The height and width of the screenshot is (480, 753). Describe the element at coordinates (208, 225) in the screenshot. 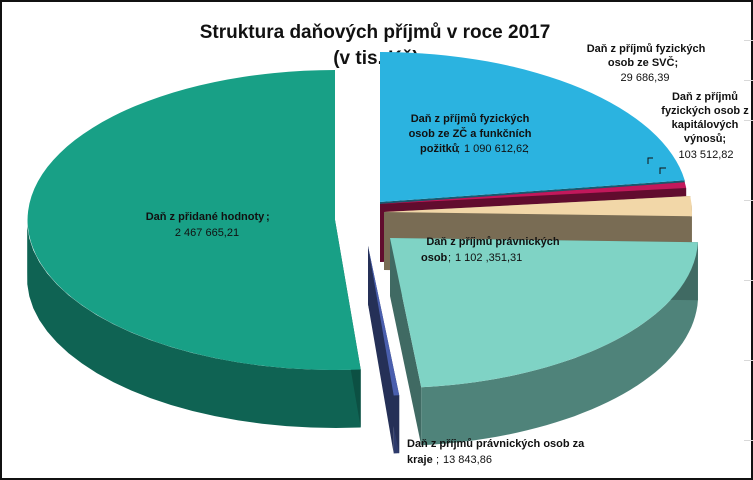

I see `data-label-dph: Daň z přidané hodnoty ; 2 467 665,21` at that location.